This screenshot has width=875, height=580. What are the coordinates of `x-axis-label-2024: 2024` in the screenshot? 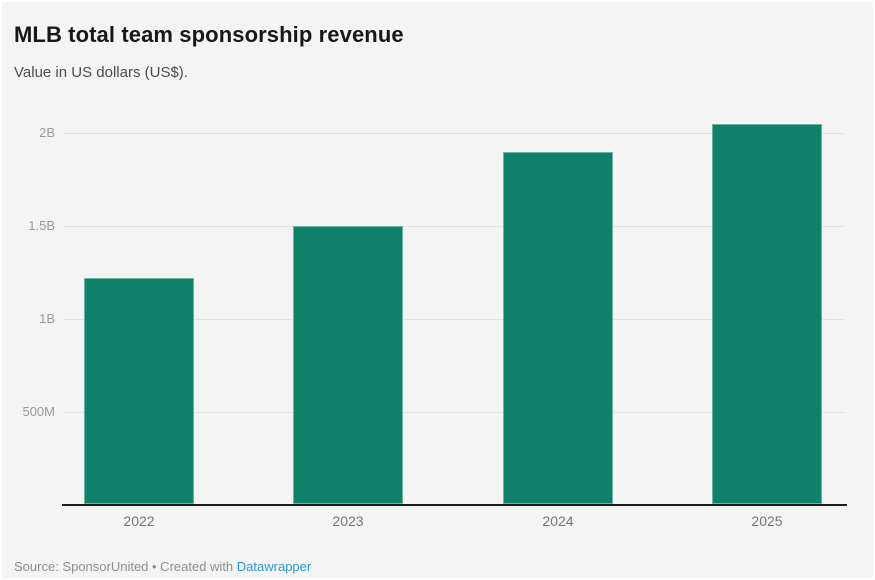 It's located at (558, 521).